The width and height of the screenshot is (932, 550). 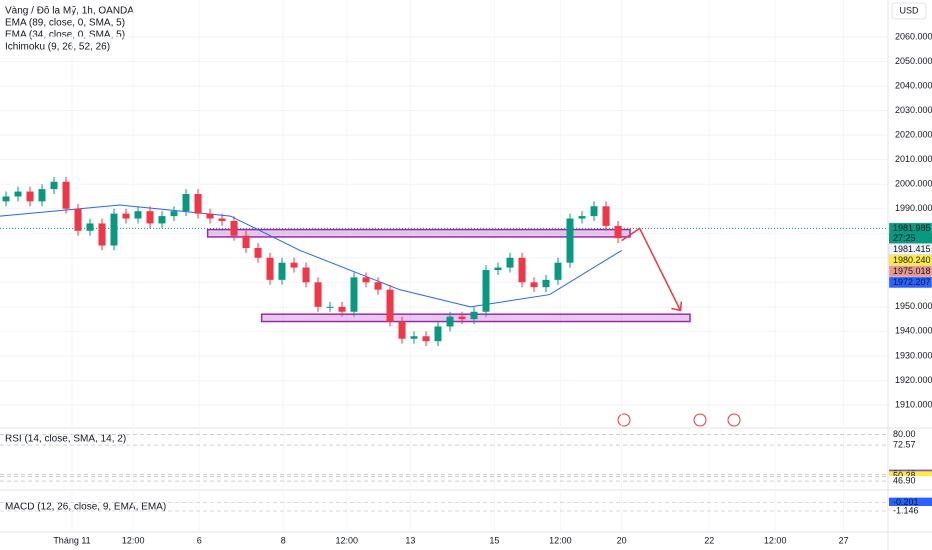 I want to click on y-tick-label: 1930.000, so click(x=913, y=355).